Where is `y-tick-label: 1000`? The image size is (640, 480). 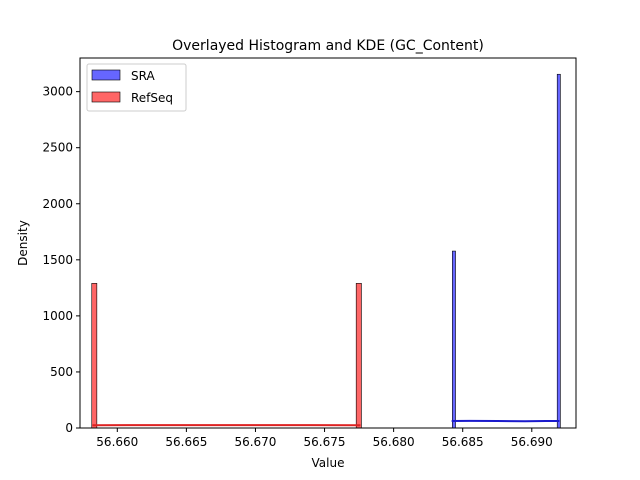
y-tick-label: 1000 is located at coordinates (57, 316).